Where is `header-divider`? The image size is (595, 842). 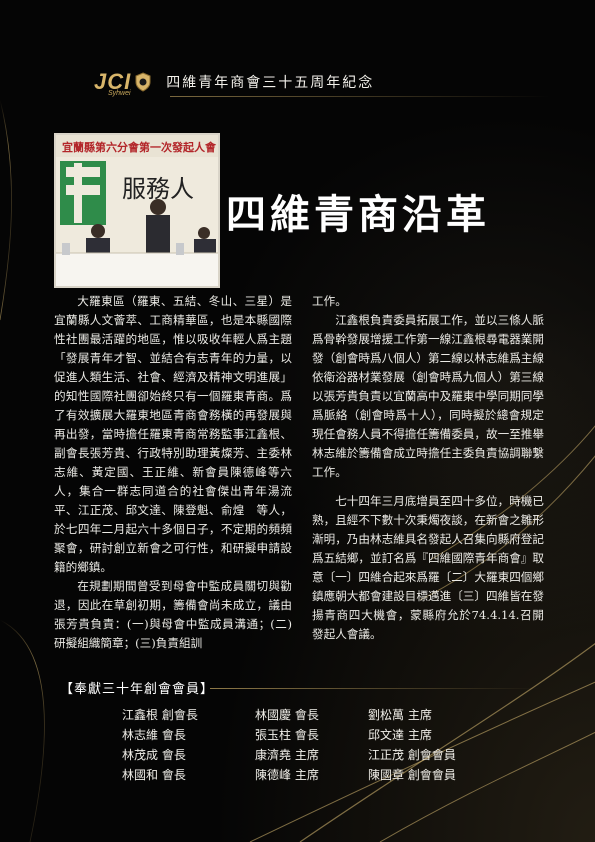 header-divider is located at coordinates (360, 96).